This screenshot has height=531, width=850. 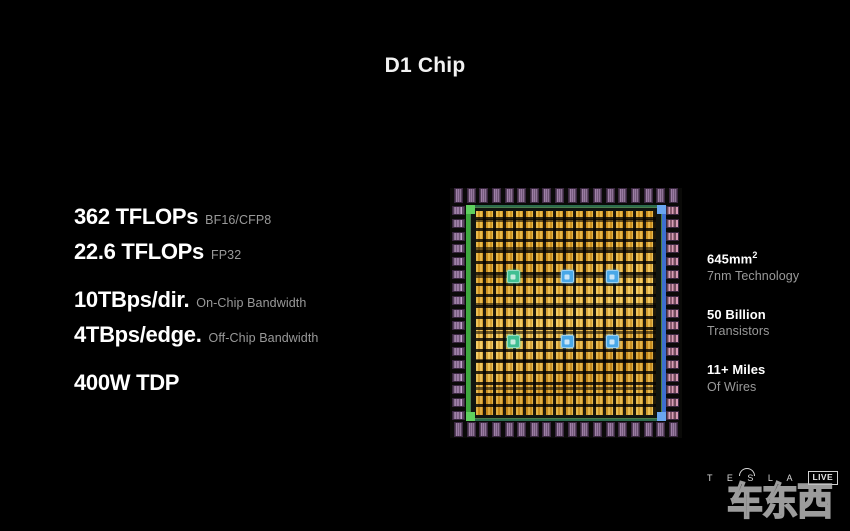 What do you see at coordinates (566, 430) in the screenshot?
I see `io-pad-row-bottom` at bounding box center [566, 430].